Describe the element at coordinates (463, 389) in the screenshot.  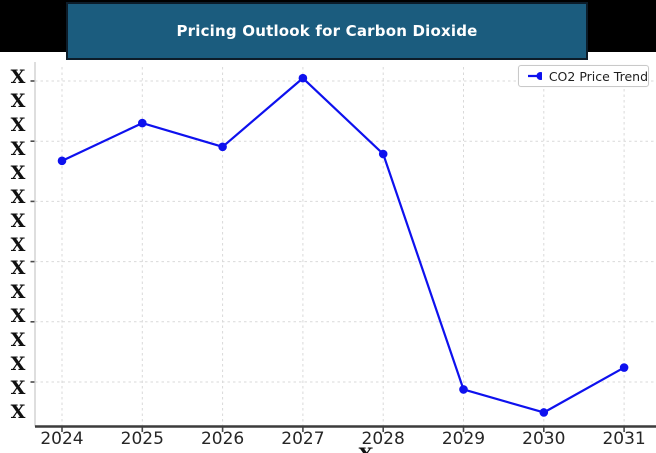
I see `data-point-2029` at that location.